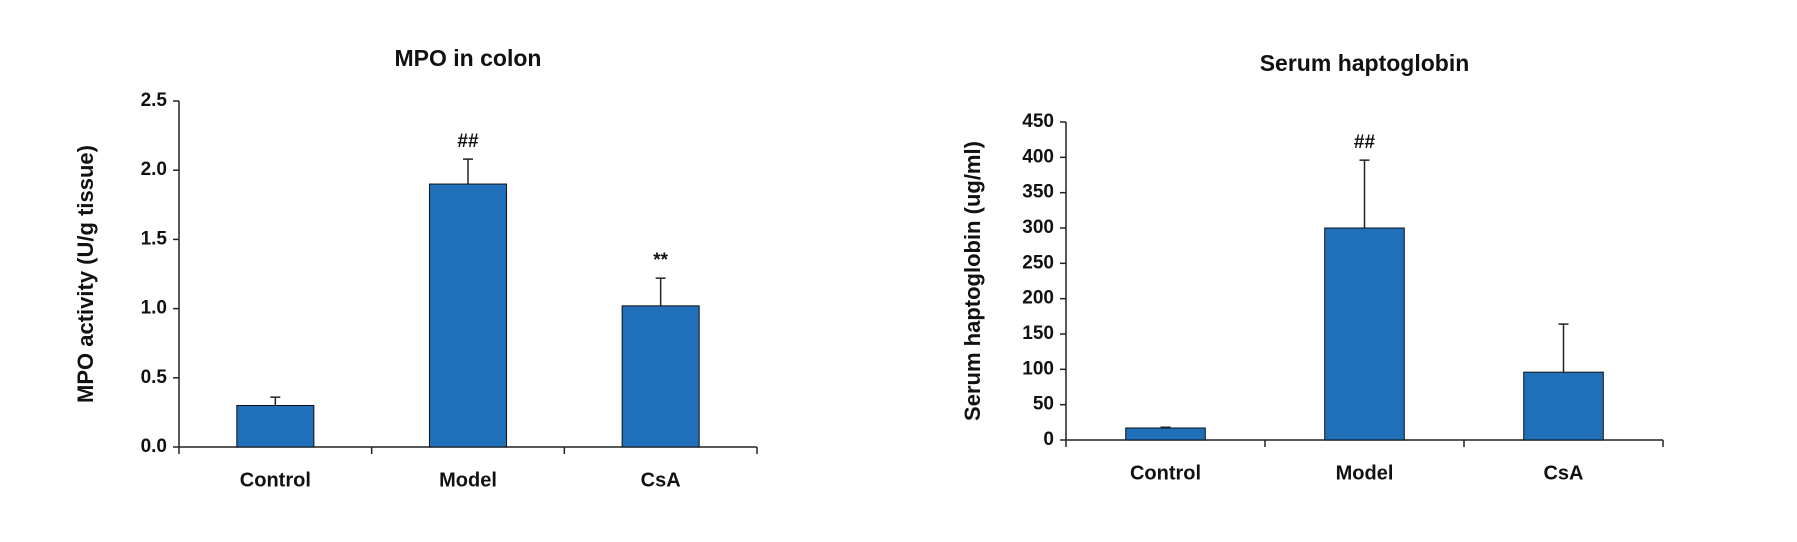  Describe the element at coordinates (1038, 262) in the screenshot. I see `y-tick-label: 250` at that location.